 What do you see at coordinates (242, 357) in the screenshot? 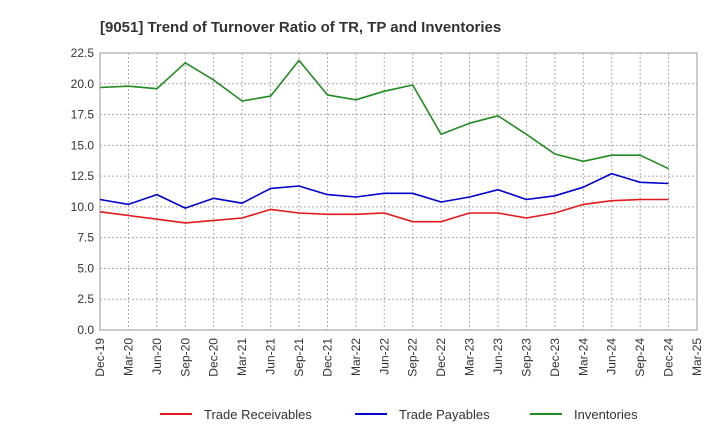
I see `x-tick-label: Mar-21` at bounding box center [242, 357].